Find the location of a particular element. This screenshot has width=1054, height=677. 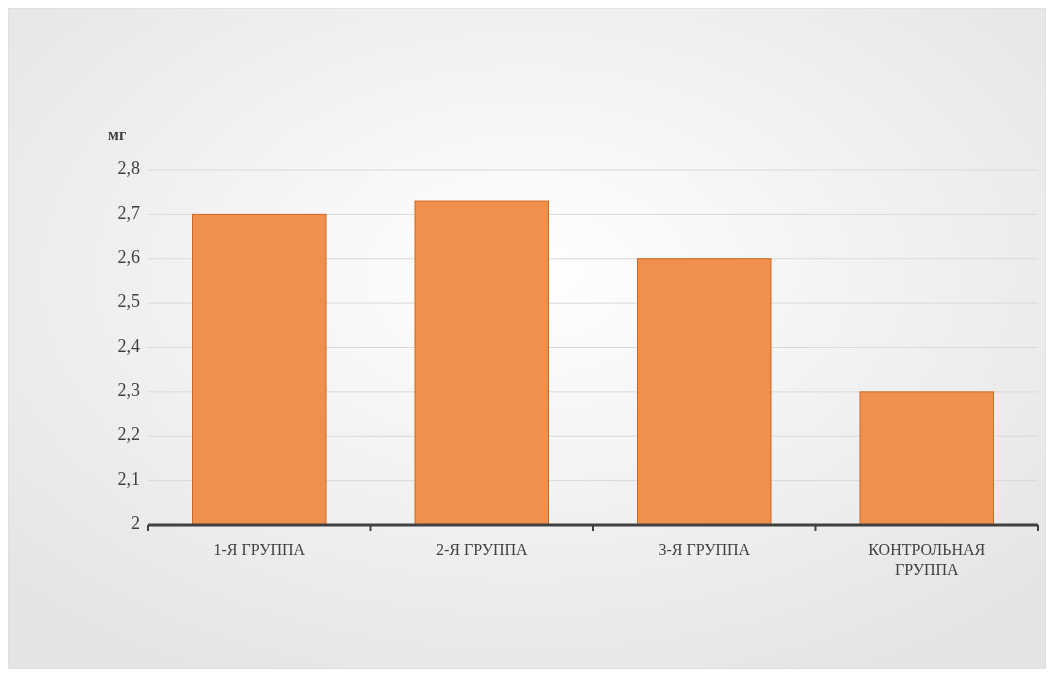

x-tick-label: 2-Я ГРУППА is located at coordinates (482, 549).